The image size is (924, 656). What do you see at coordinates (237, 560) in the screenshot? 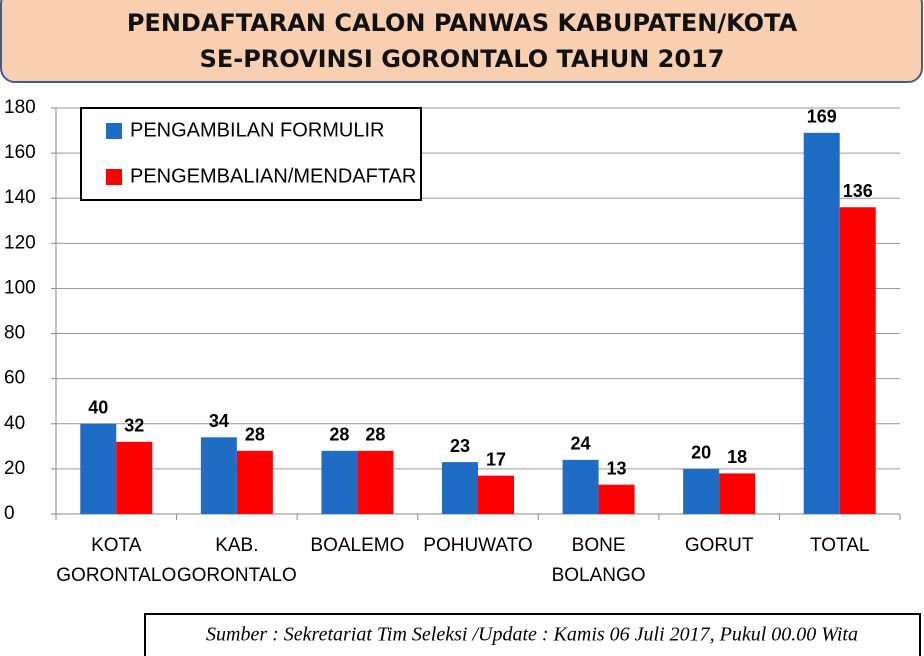
I see `x-tick-label: KAB. GORONTALO` at bounding box center [237, 560].